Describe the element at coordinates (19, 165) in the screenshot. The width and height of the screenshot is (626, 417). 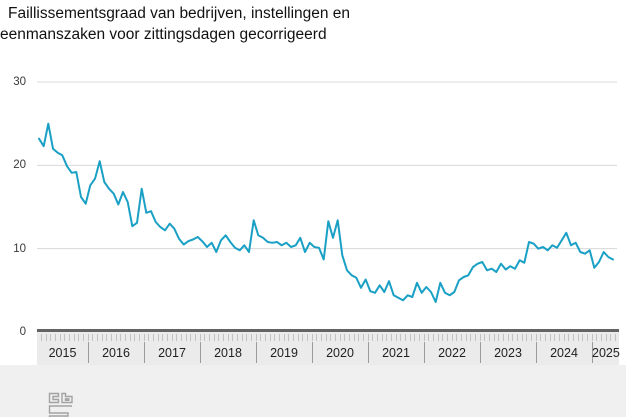
I see `y-tick-label: 20` at that location.